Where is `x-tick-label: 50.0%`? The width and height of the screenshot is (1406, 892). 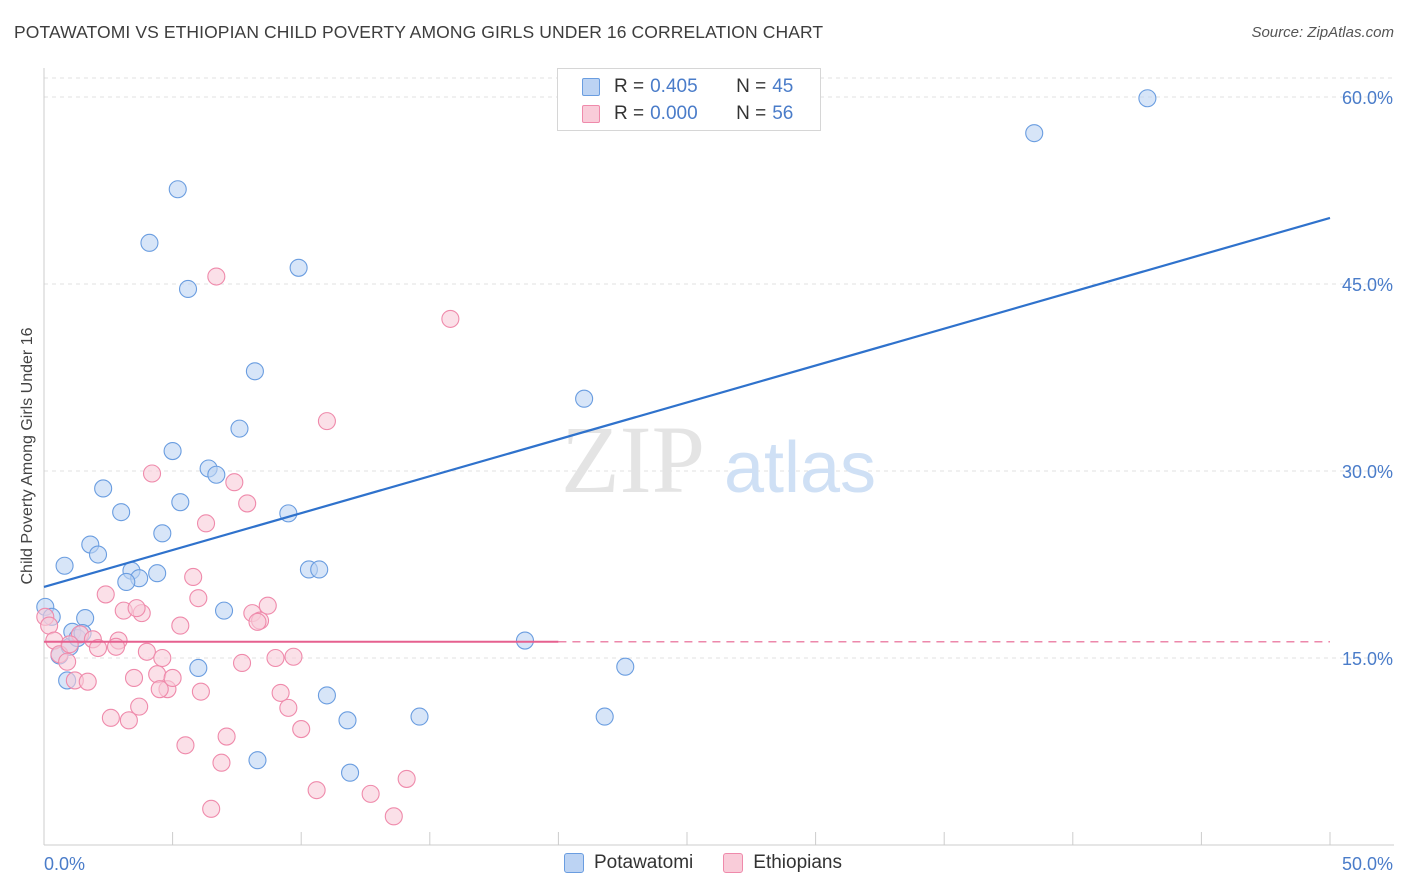
x-tick-label: 50.0% is located at coordinates (1367, 864).